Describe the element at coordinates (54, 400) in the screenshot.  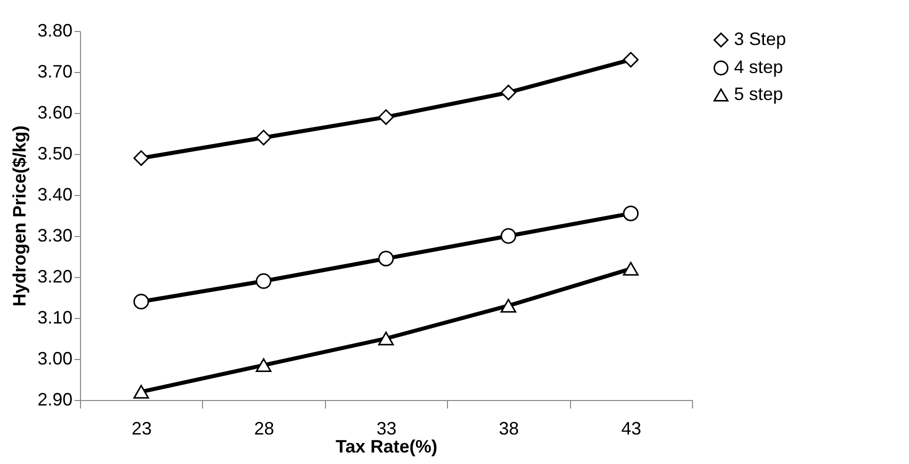
I see `y-tick-label: 2.90` at that location.